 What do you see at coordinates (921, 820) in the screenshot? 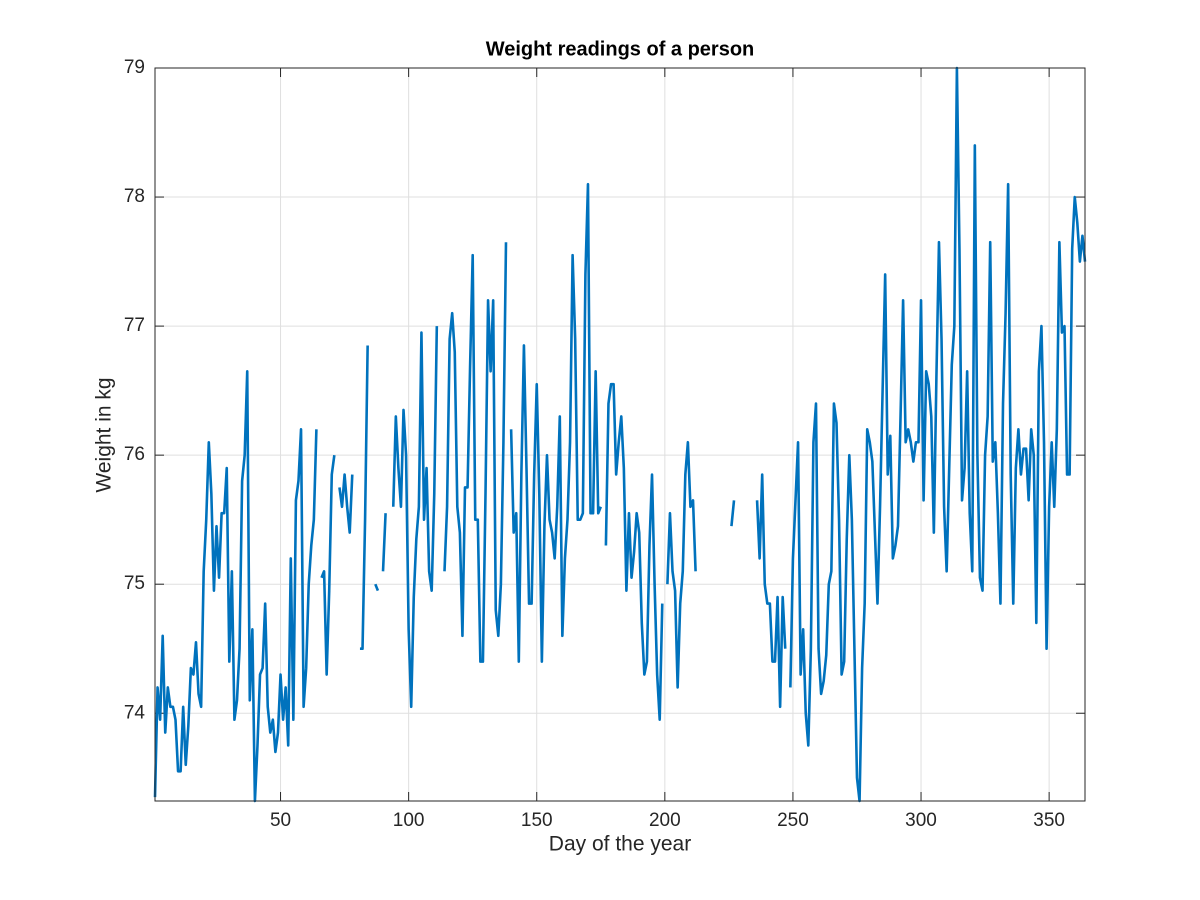
I see `x-tick-label: 300` at bounding box center [921, 820].